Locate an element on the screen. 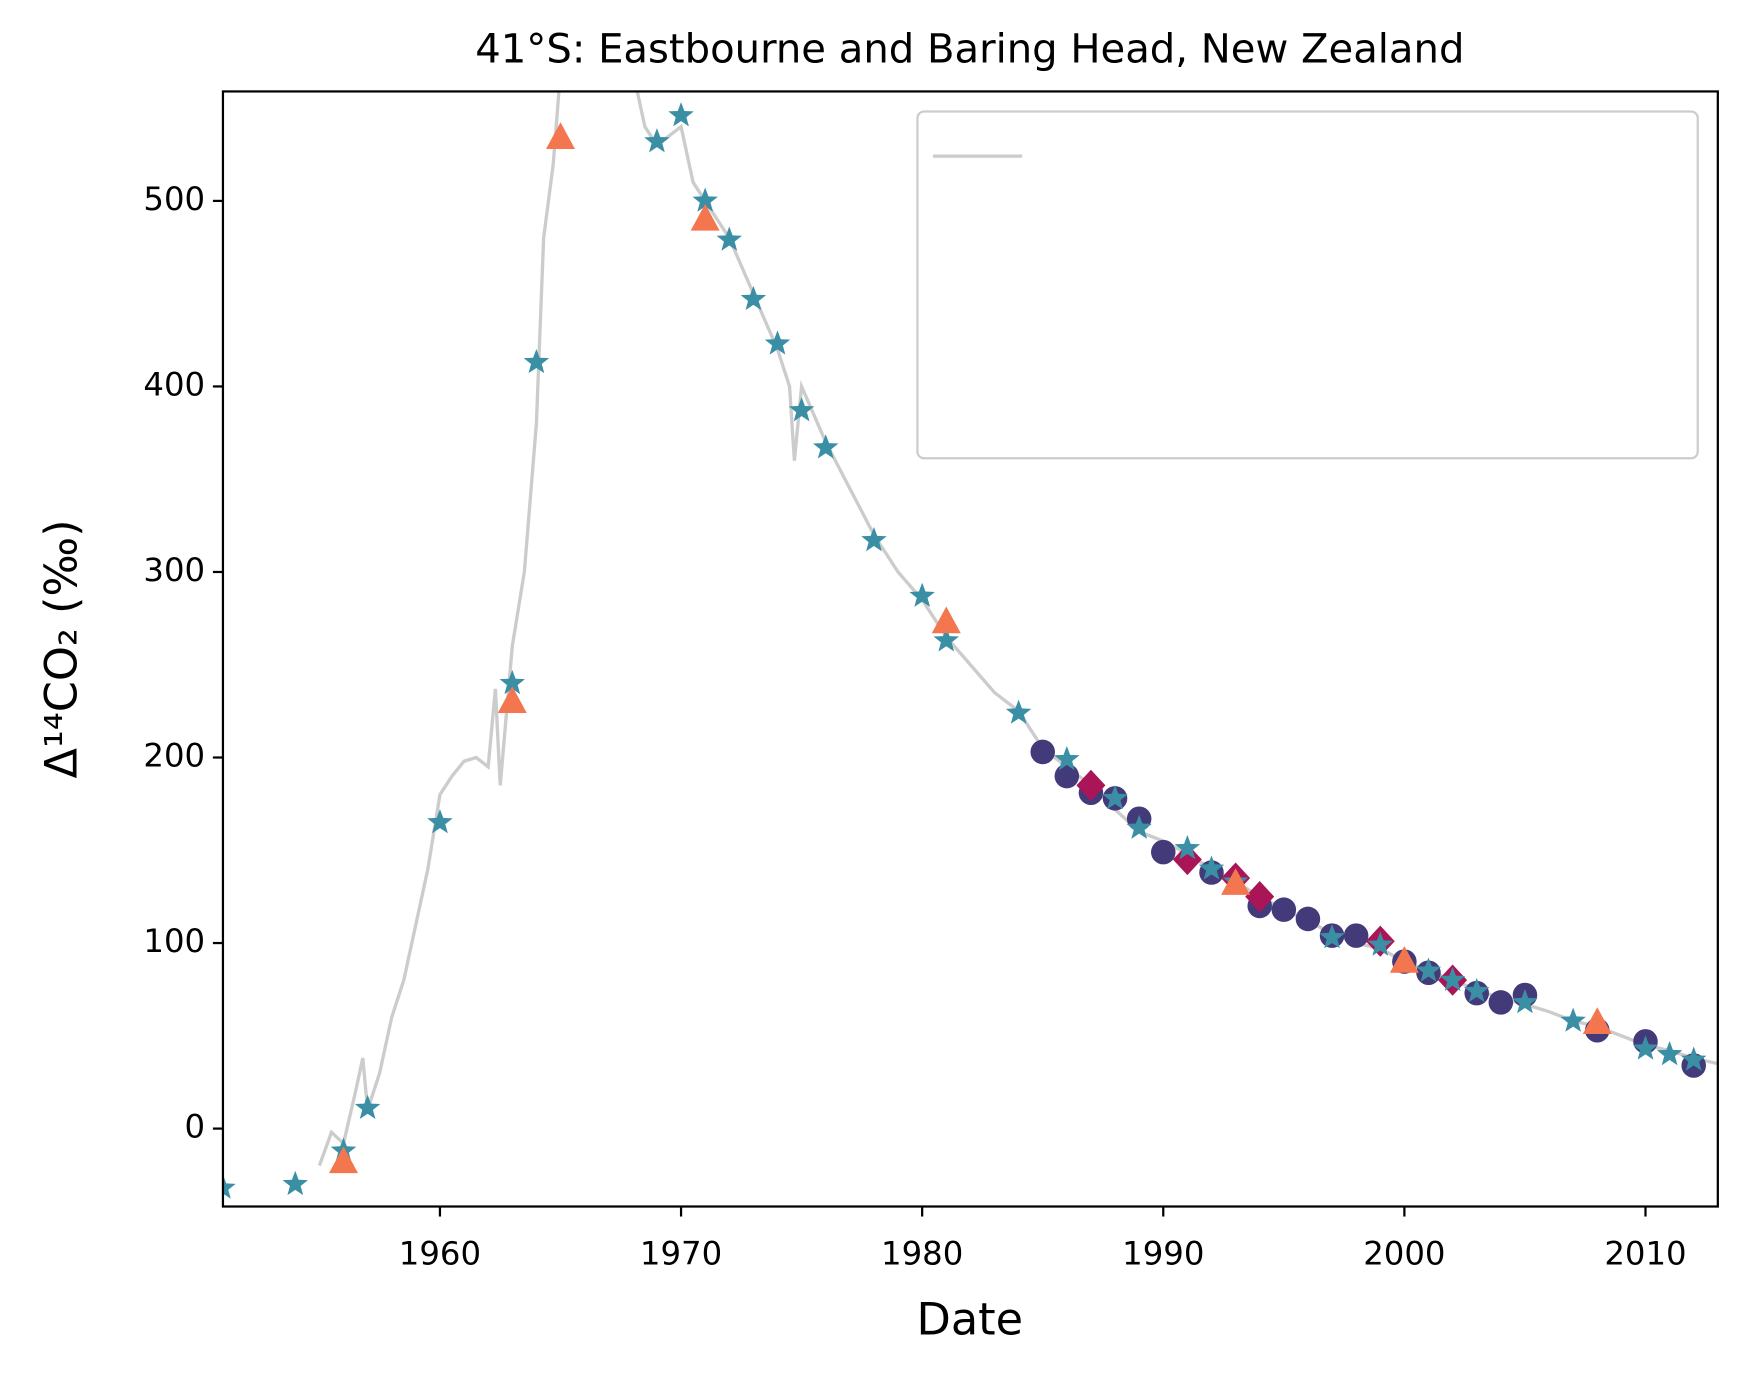 The height and width of the screenshot is (1376, 1739). x-axis-label: Date is located at coordinates (970, 1319).